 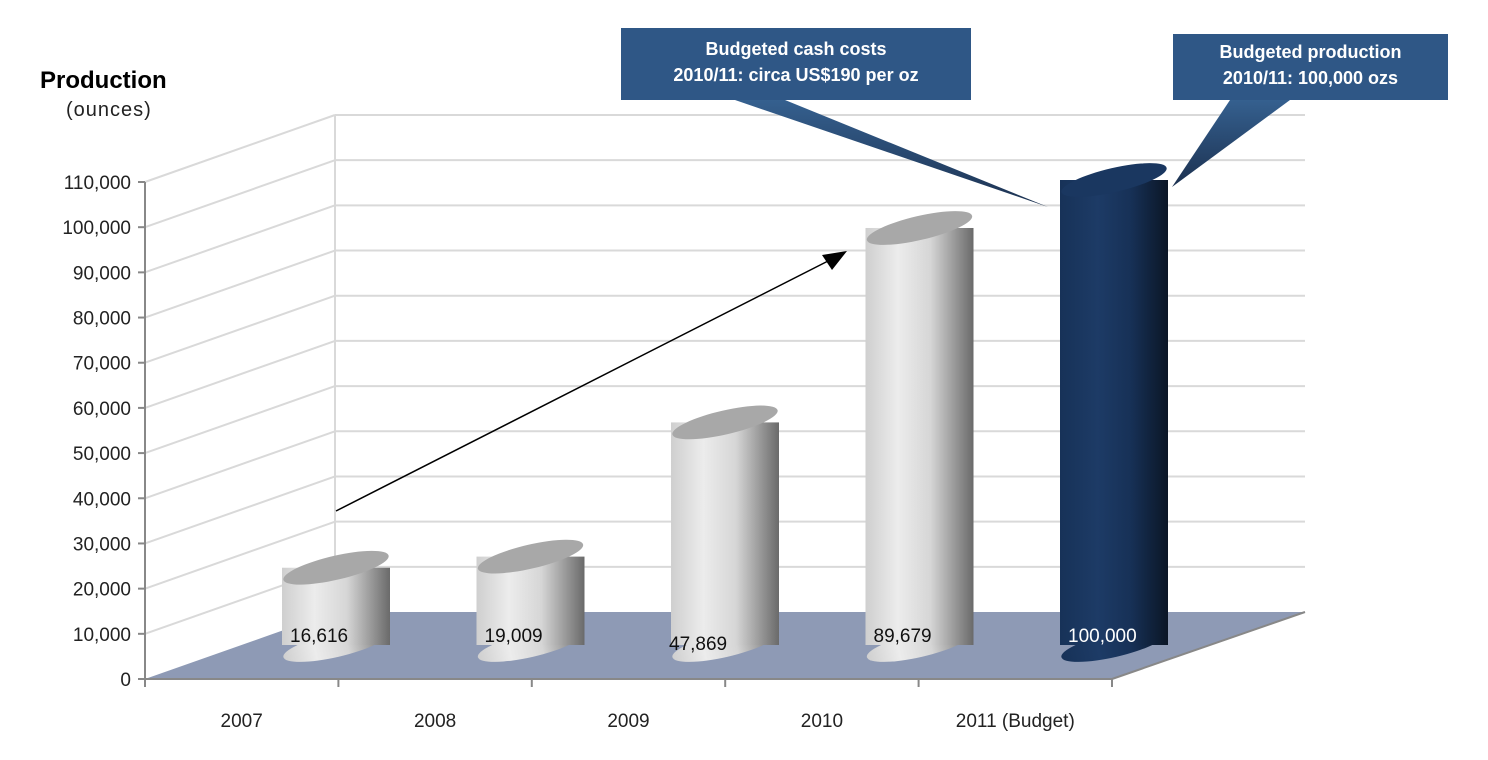 What do you see at coordinates (530, 600) in the screenshot?
I see `bar-2008` at bounding box center [530, 600].